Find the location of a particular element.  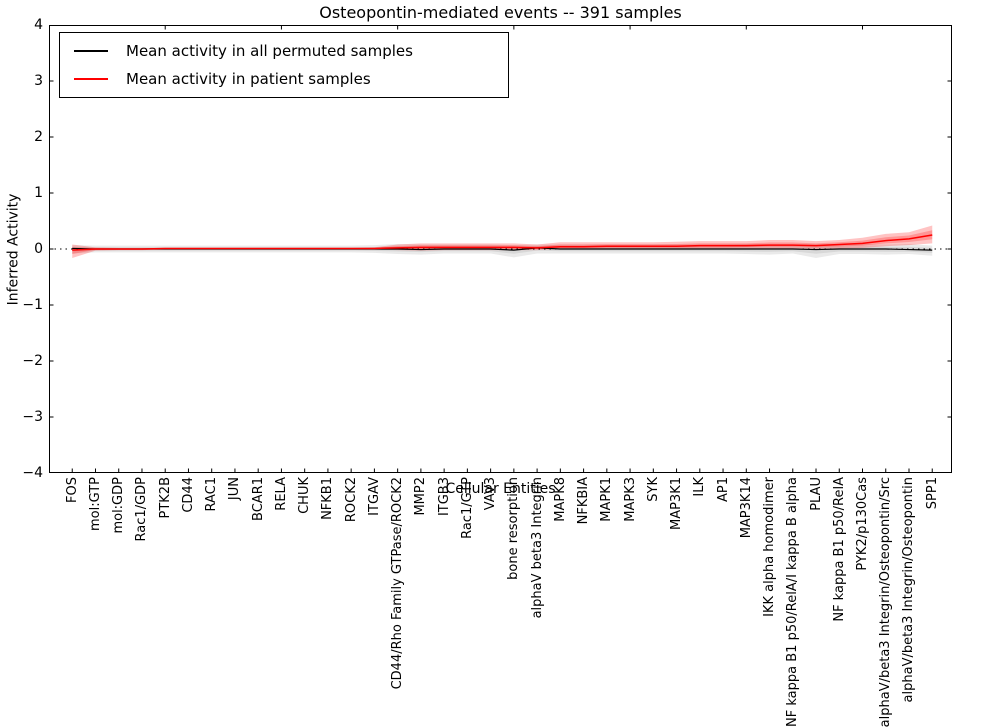

x-tick-label: MMP2 is located at coordinates (421, 496).